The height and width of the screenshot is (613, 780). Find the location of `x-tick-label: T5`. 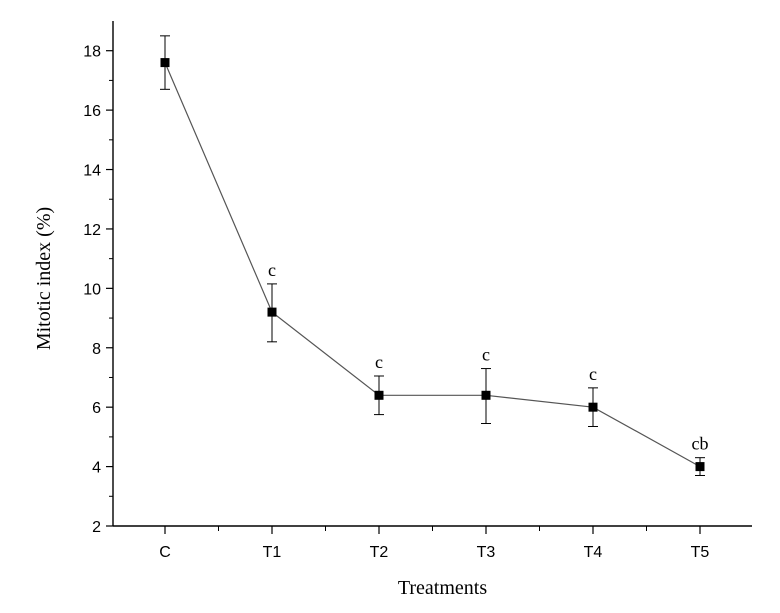

x-tick-label: T5 is located at coordinates (700, 552).